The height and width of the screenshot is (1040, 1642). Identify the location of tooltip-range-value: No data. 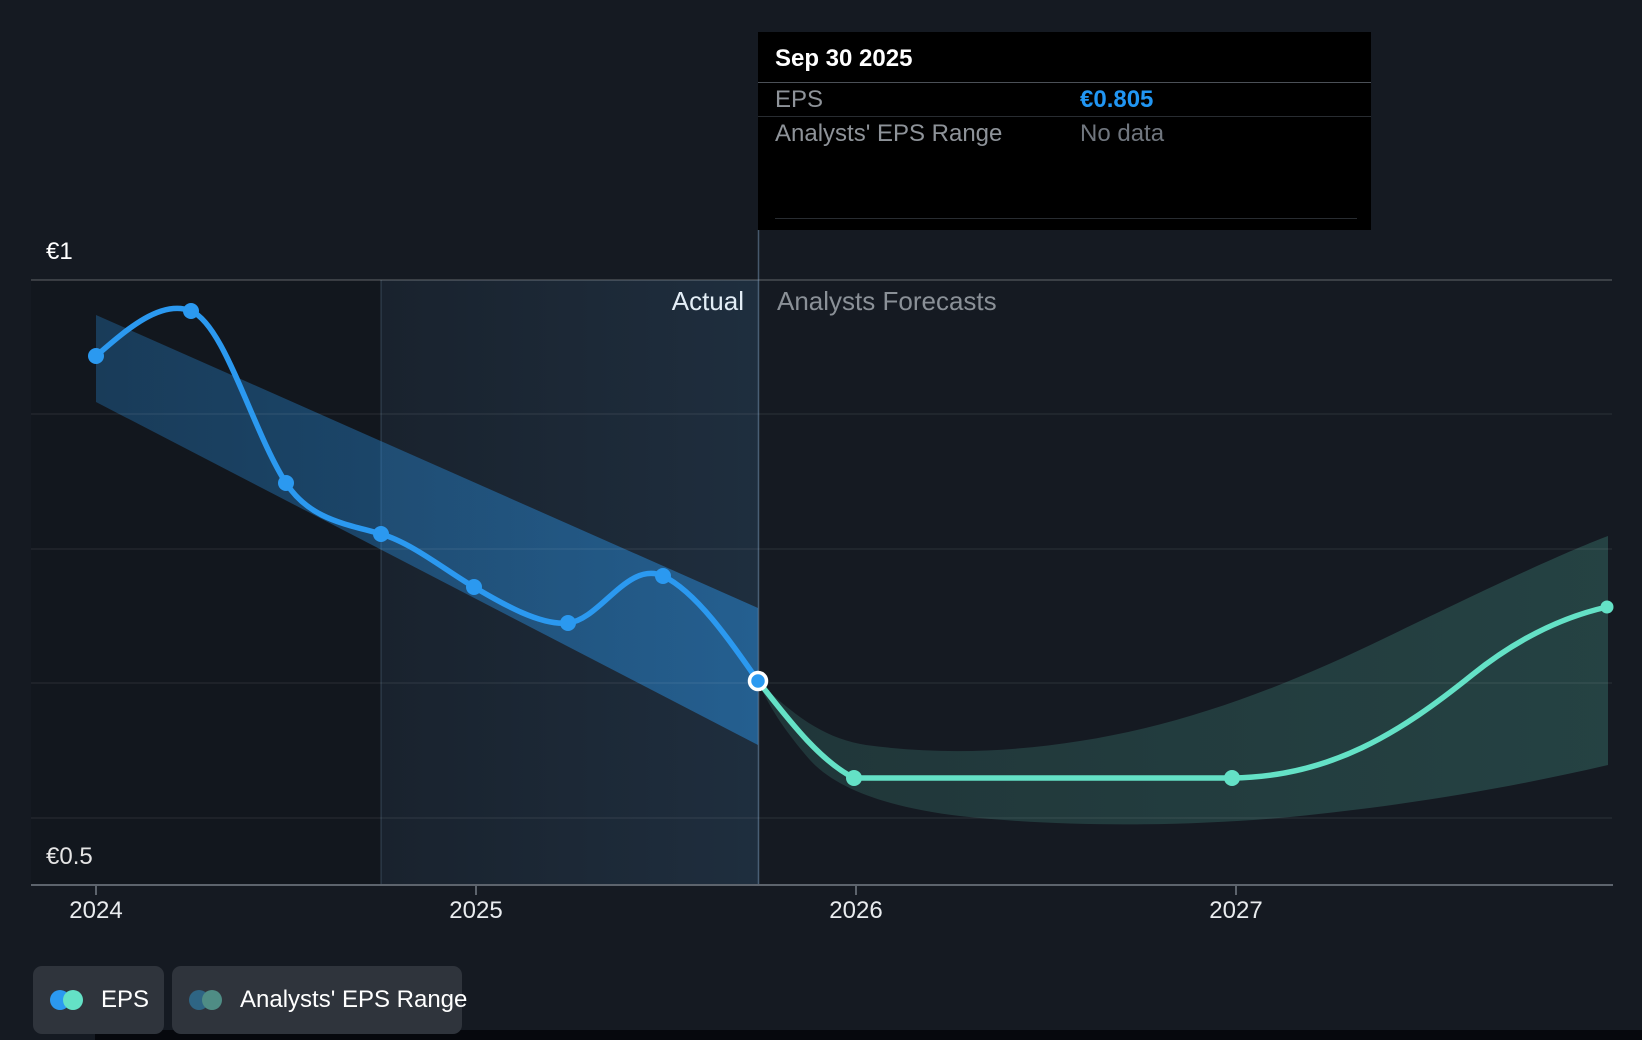
(1122, 133).